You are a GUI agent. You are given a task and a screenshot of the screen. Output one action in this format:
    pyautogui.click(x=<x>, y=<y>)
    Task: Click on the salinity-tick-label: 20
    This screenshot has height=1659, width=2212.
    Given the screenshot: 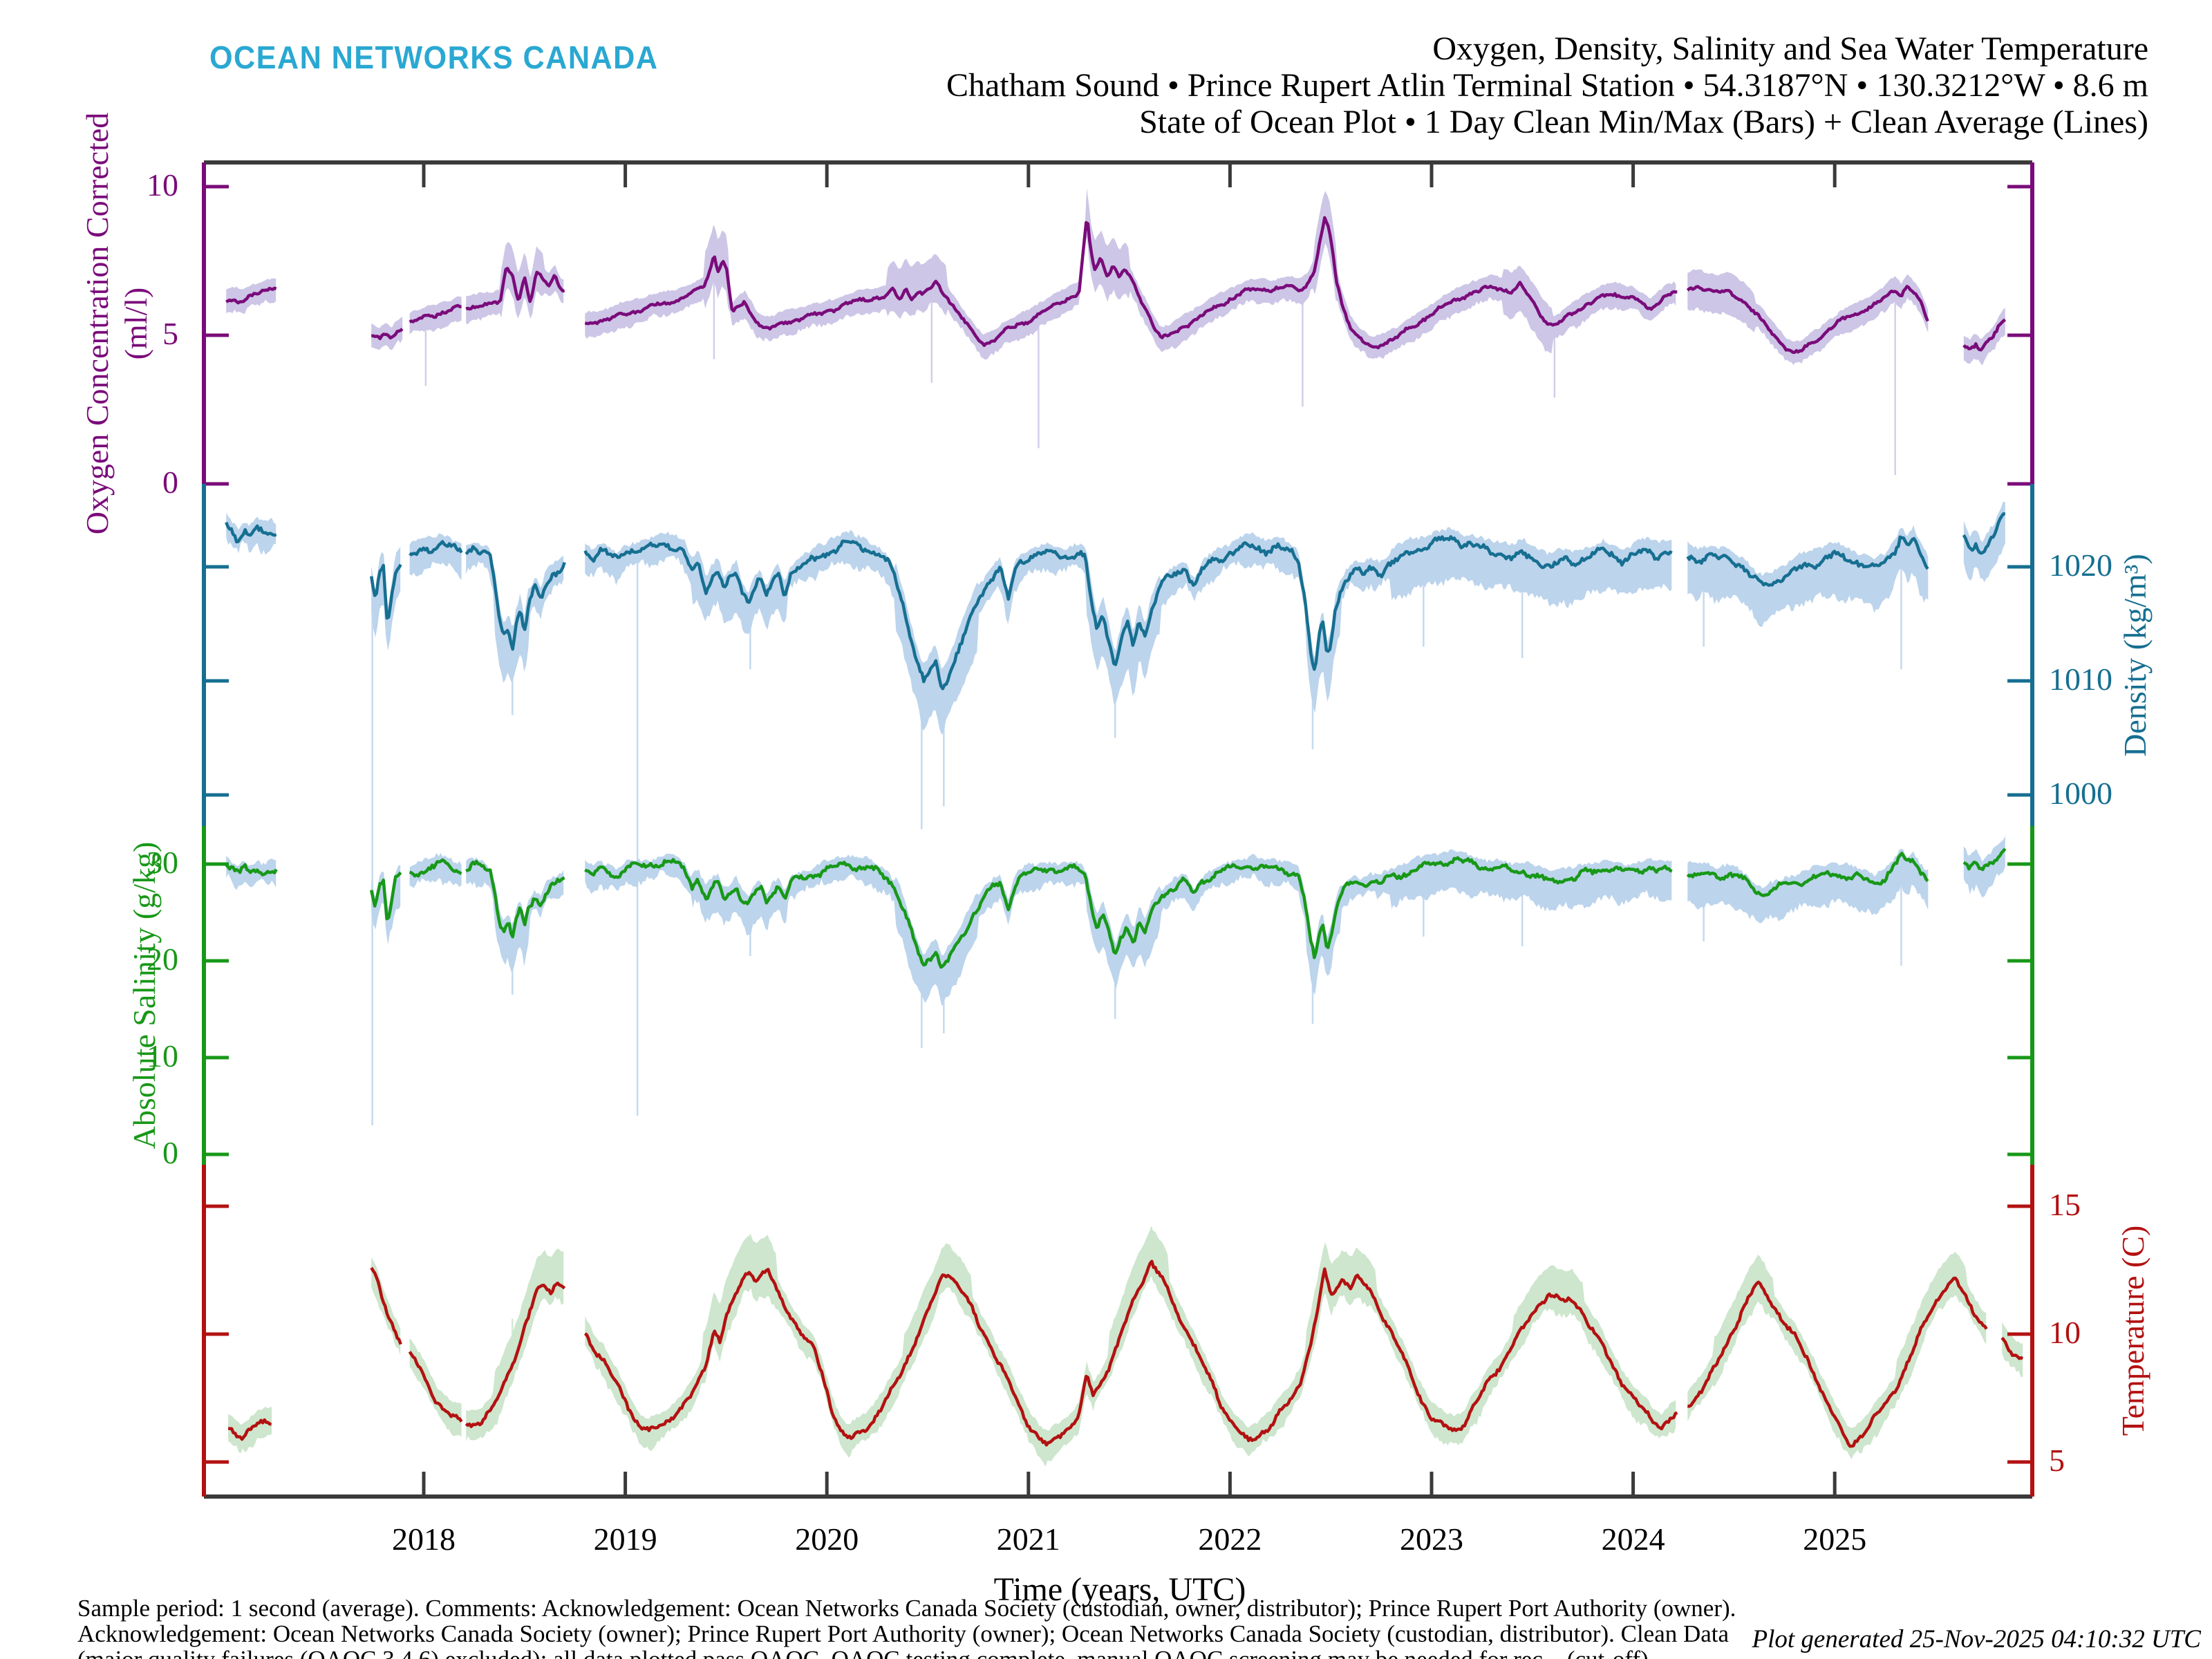 What is the action you would take?
    pyautogui.click(x=162, y=959)
    